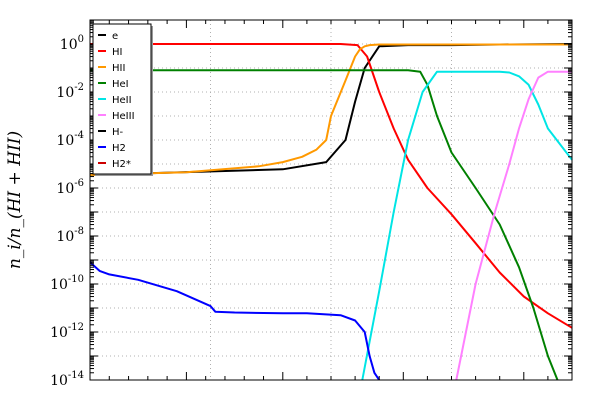 This screenshot has width=600, height=400. I want to click on y-tick-label: 10⁻⁸, so click(70, 235).